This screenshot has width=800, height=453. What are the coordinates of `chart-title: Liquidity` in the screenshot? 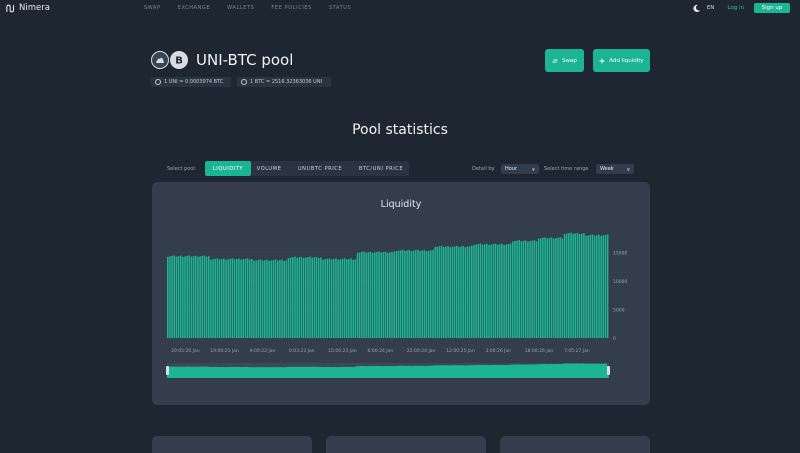 It's located at (401, 204).